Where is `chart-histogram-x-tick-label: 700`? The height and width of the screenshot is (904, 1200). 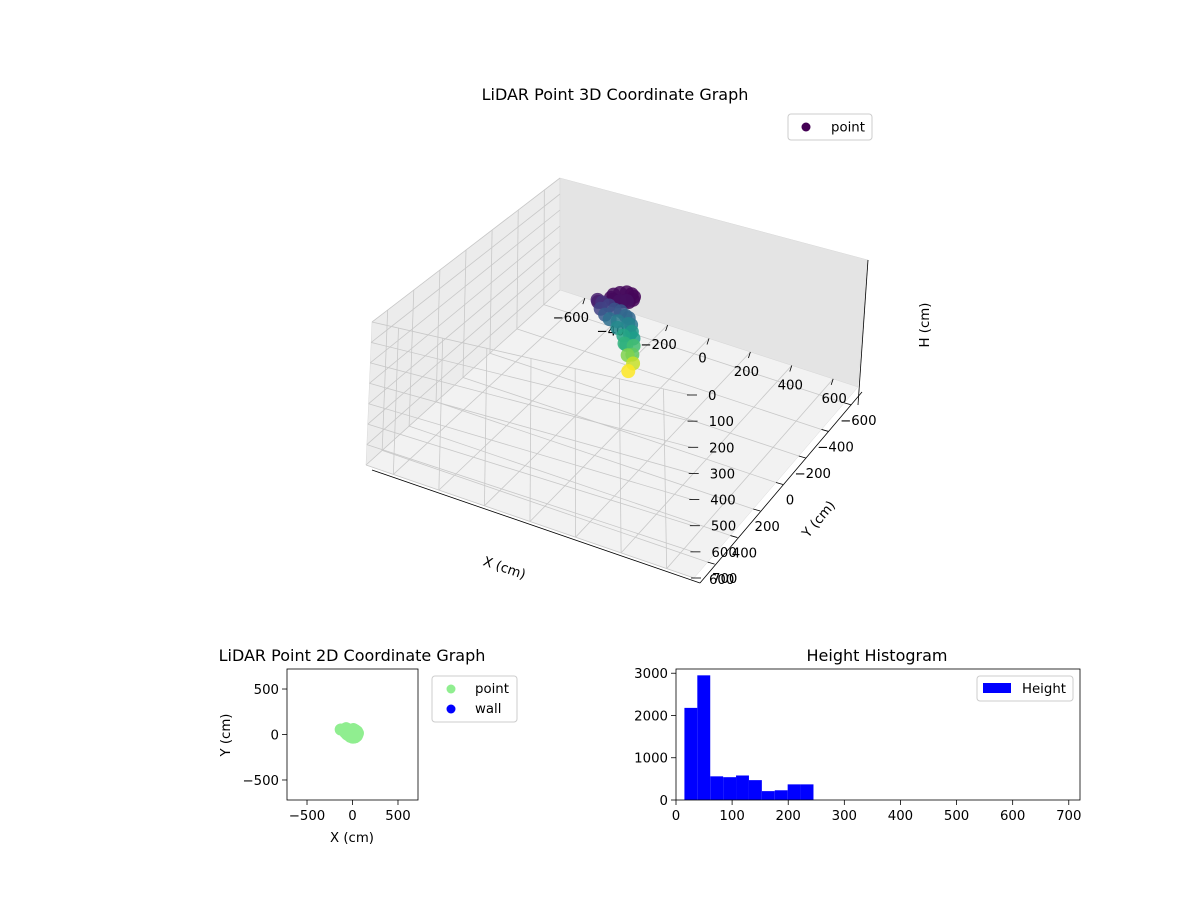
chart-histogram-x-tick-label: 700 is located at coordinates (1068, 816).